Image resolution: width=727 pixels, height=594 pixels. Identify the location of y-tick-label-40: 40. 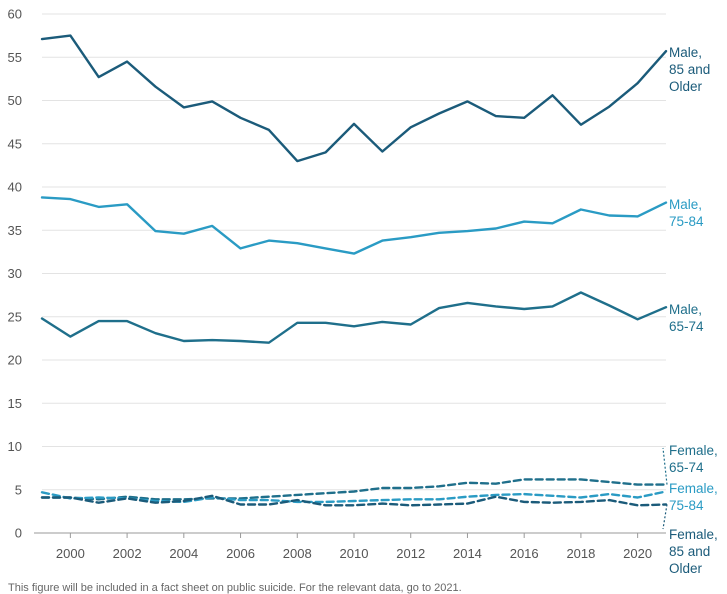
(15, 187).